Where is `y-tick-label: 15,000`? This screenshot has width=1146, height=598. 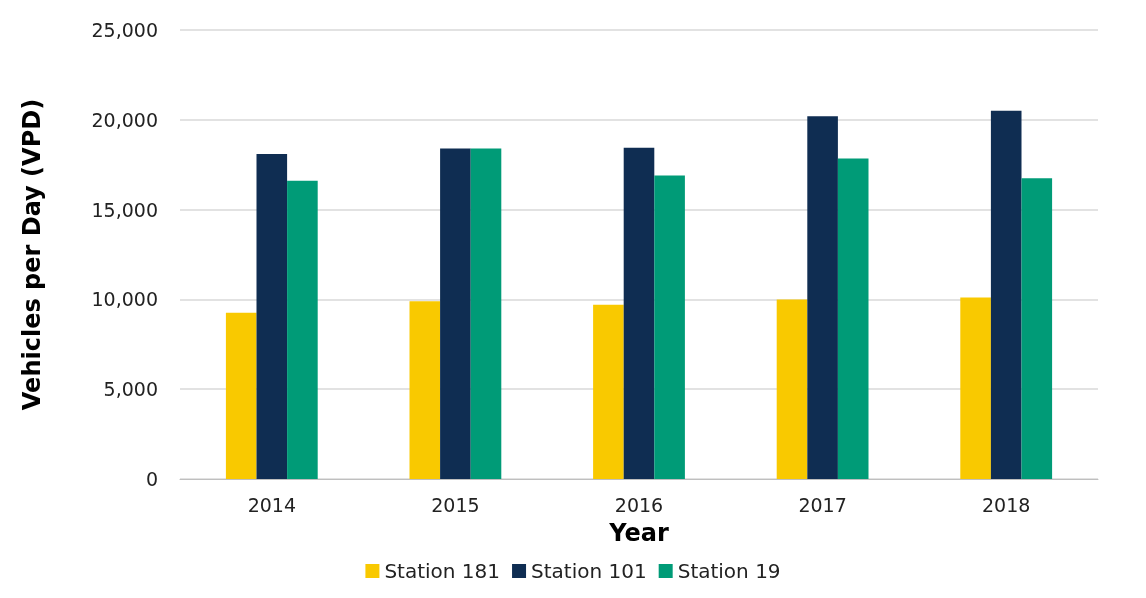 y-tick-label: 15,000 is located at coordinates (124, 209).